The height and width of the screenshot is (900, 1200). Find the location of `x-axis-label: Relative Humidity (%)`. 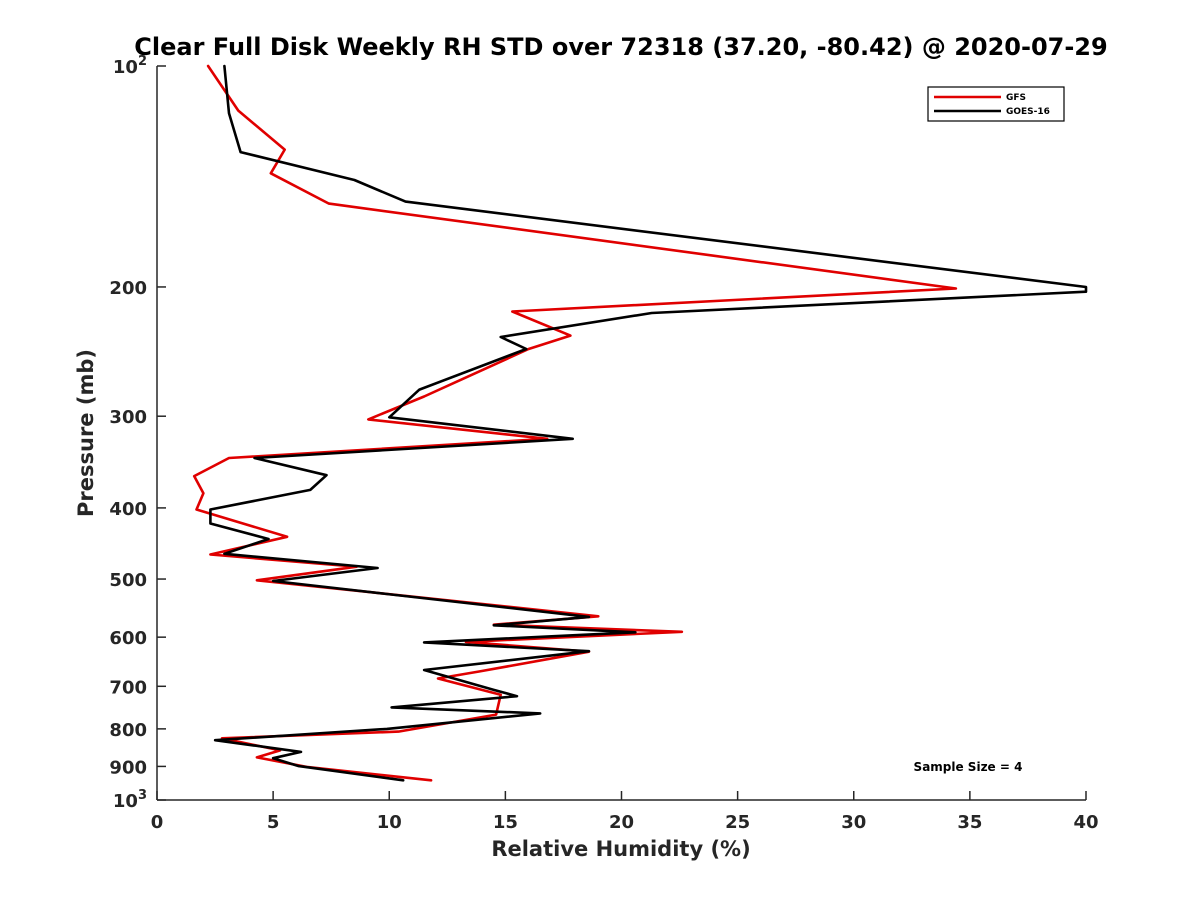

x-axis-label: Relative Humidity (%) is located at coordinates (620, 849).